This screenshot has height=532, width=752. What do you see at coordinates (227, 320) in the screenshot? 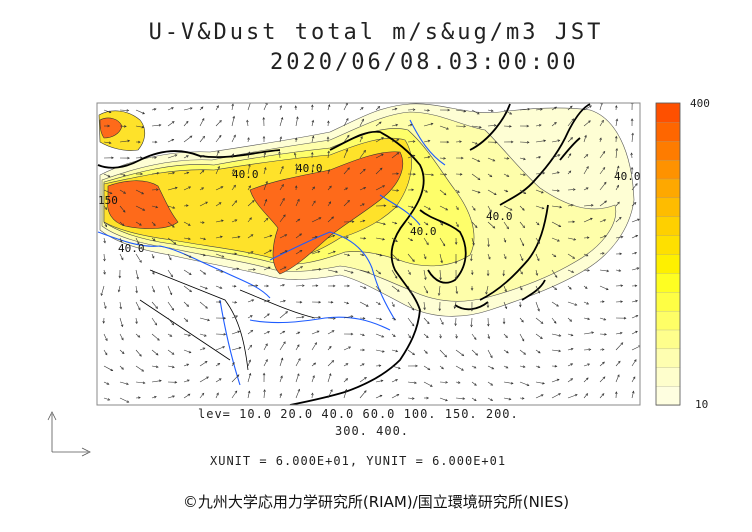
I see `borders` at bounding box center [227, 320].